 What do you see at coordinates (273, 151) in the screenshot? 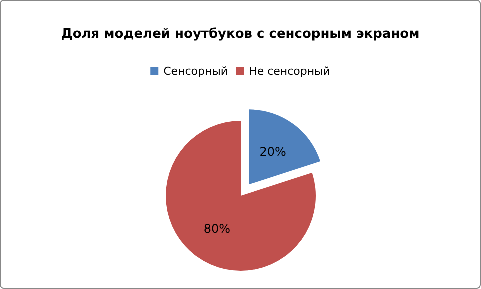
I see `data-label: 20%` at bounding box center [273, 151].